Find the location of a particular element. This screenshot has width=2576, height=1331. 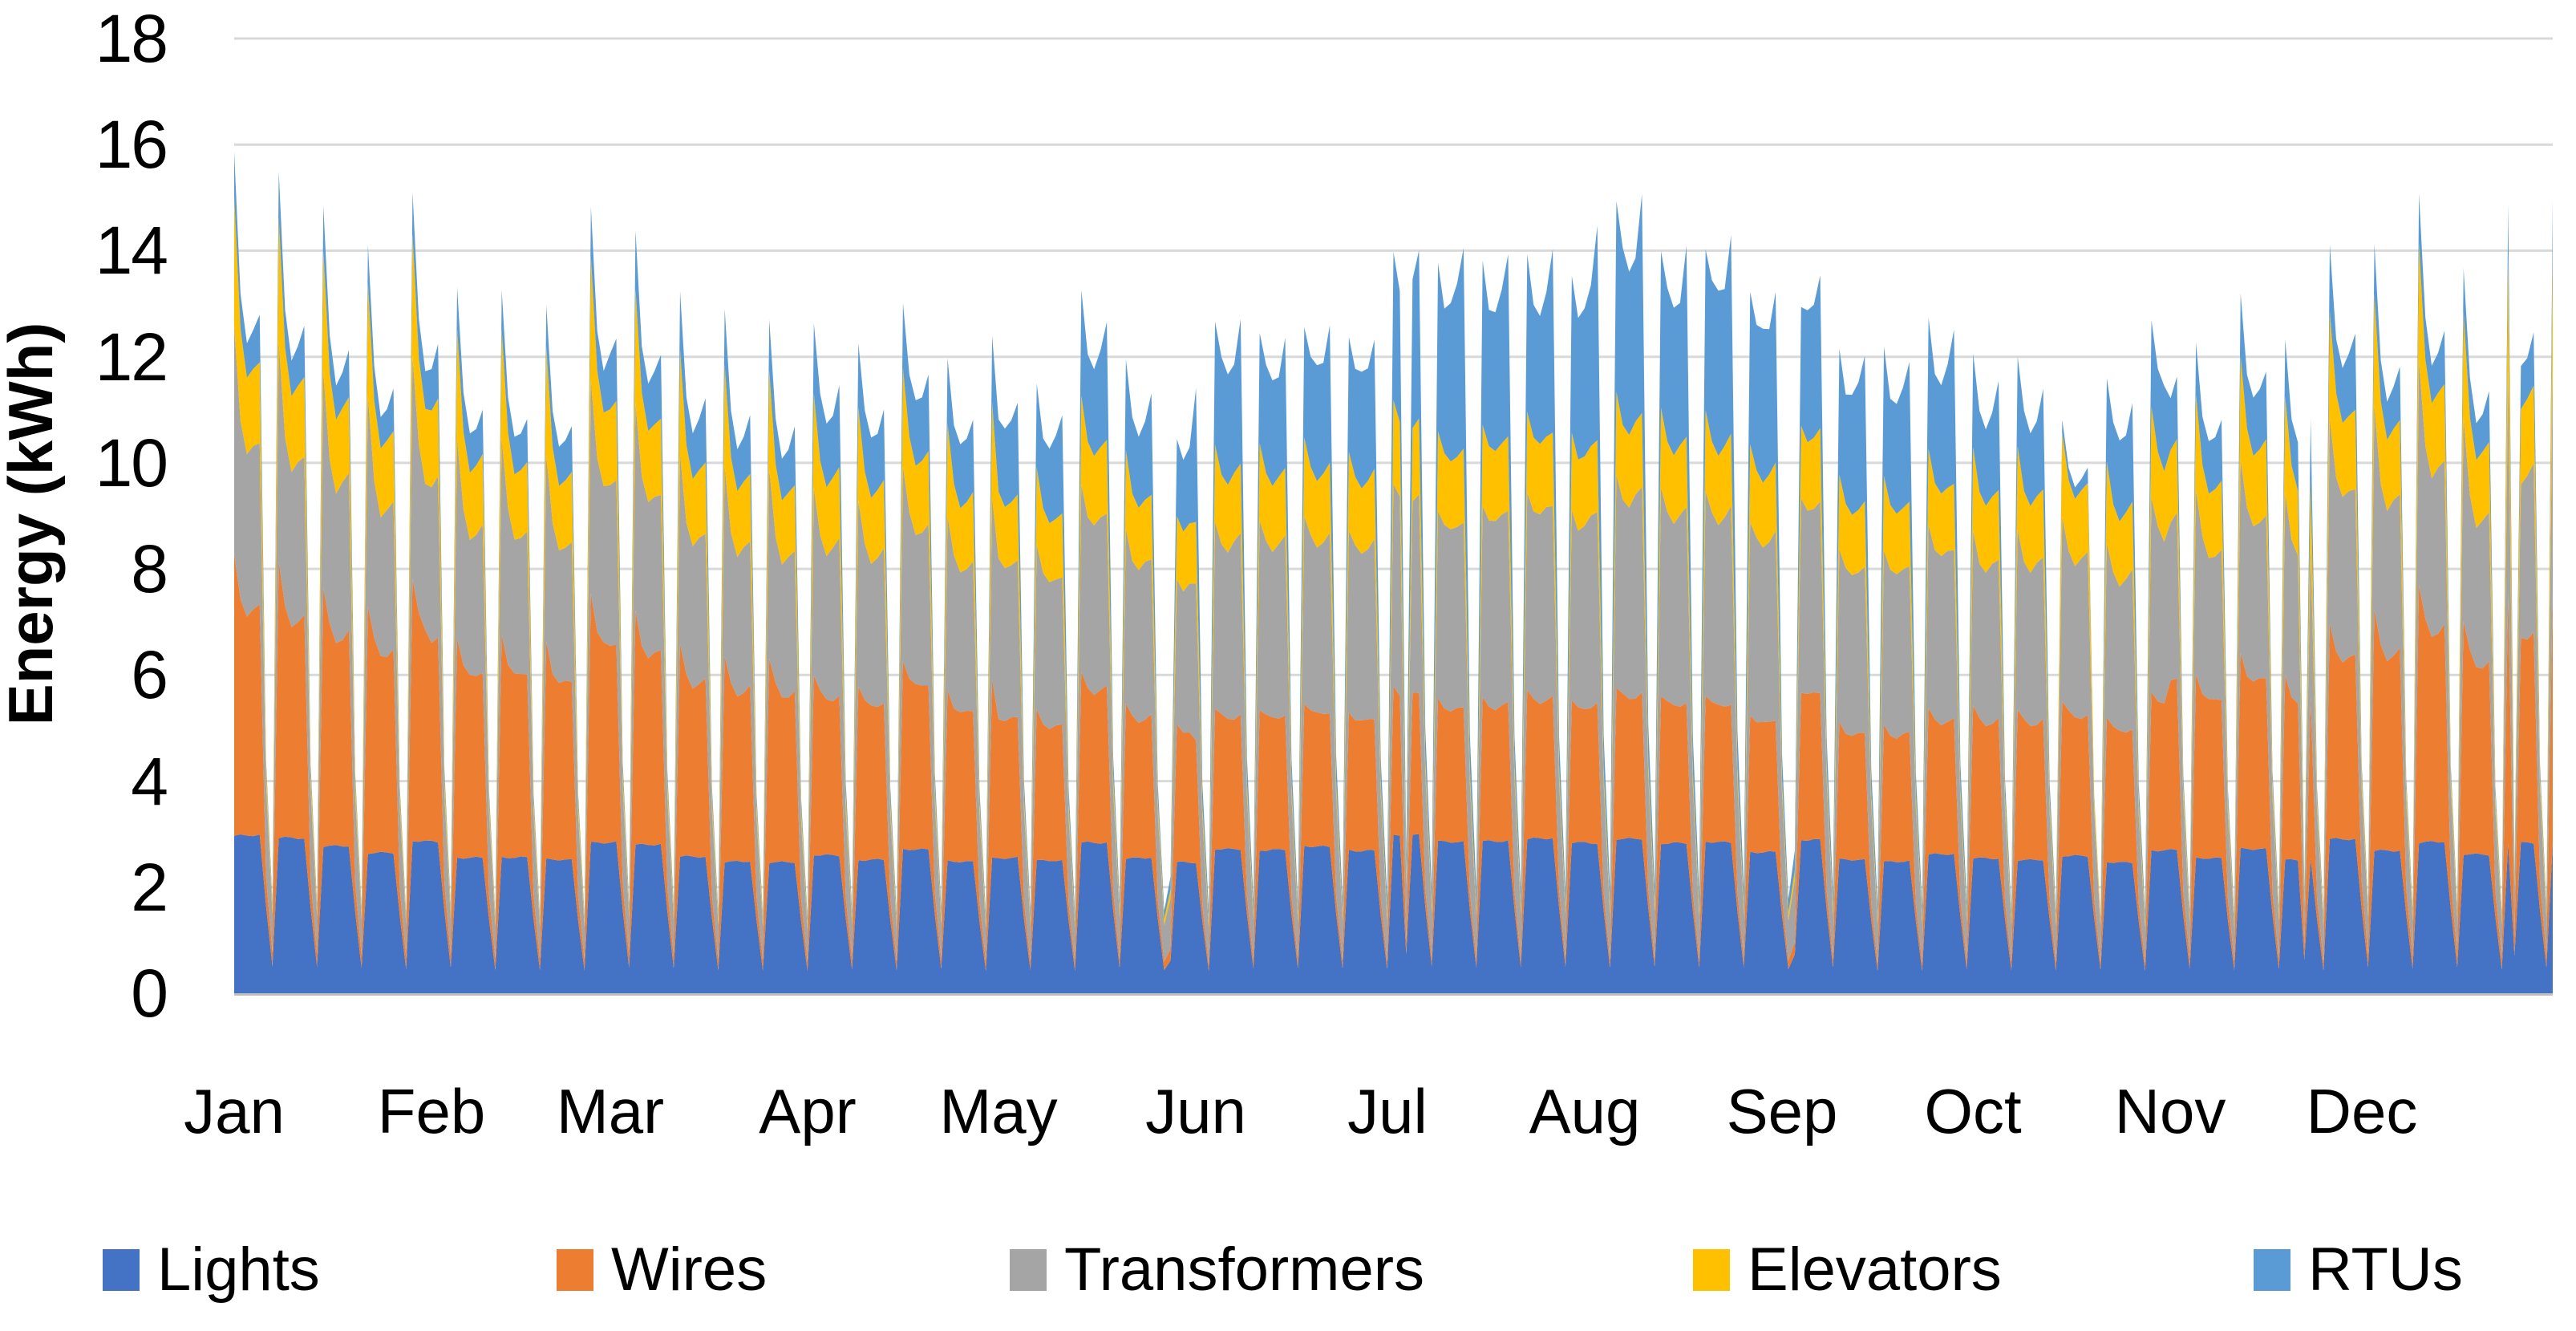

y-tick-8: 8 is located at coordinates (149, 569).